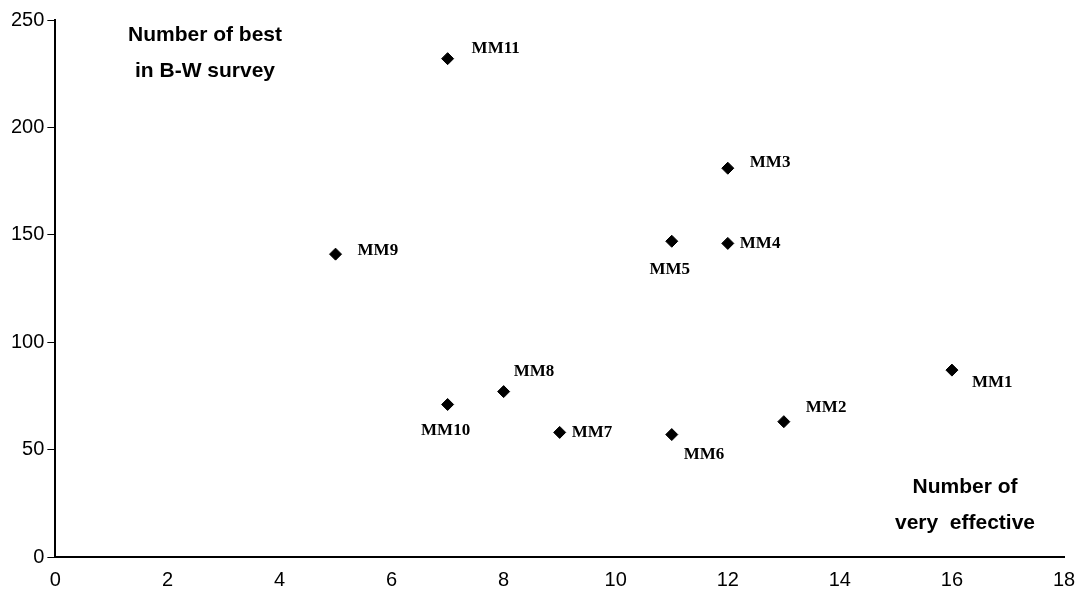 The width and height of the screenshot is (1080, 599). What do you see at coordinates (770, 161) in the screenshot?
I see `annotation: MM3` at bounding box center [770, 161].